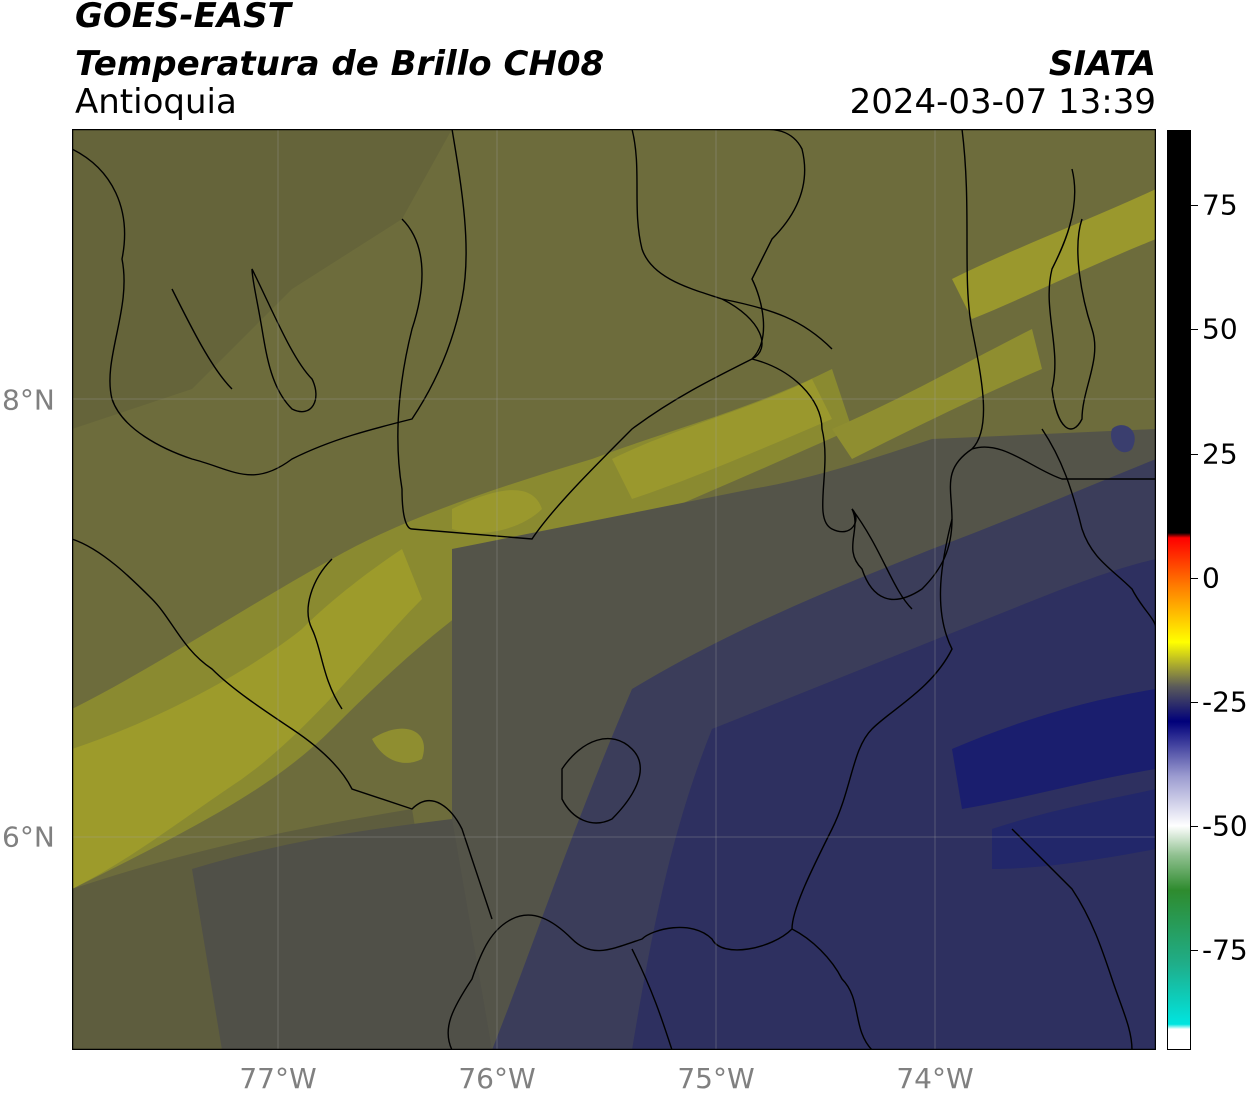 The width and height of the screenshot is (1252, 1099). What do you see at coordinates (183, 18) in the screenshot?
I see `satellite-title: GOES-EAST` at bounding box center [183, 18].